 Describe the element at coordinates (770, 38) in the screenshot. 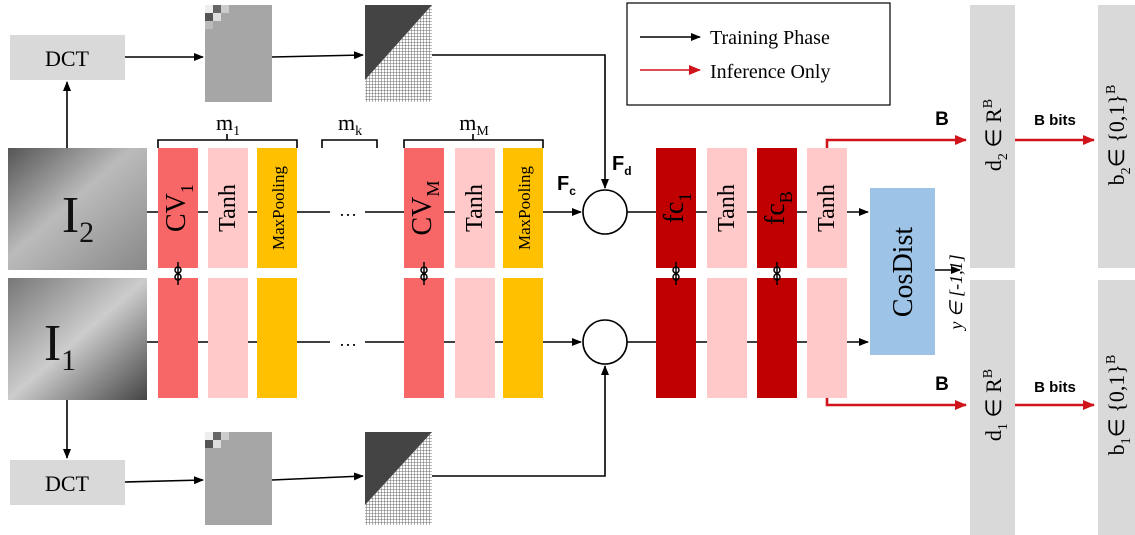

I see `legend-label: Training Phase` at that location.